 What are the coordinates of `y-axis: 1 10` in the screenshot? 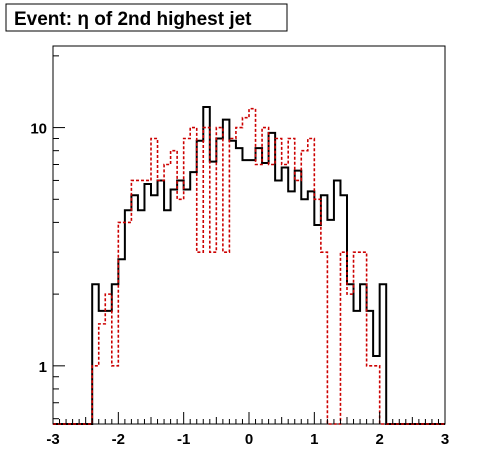 It's located at (47, 237).